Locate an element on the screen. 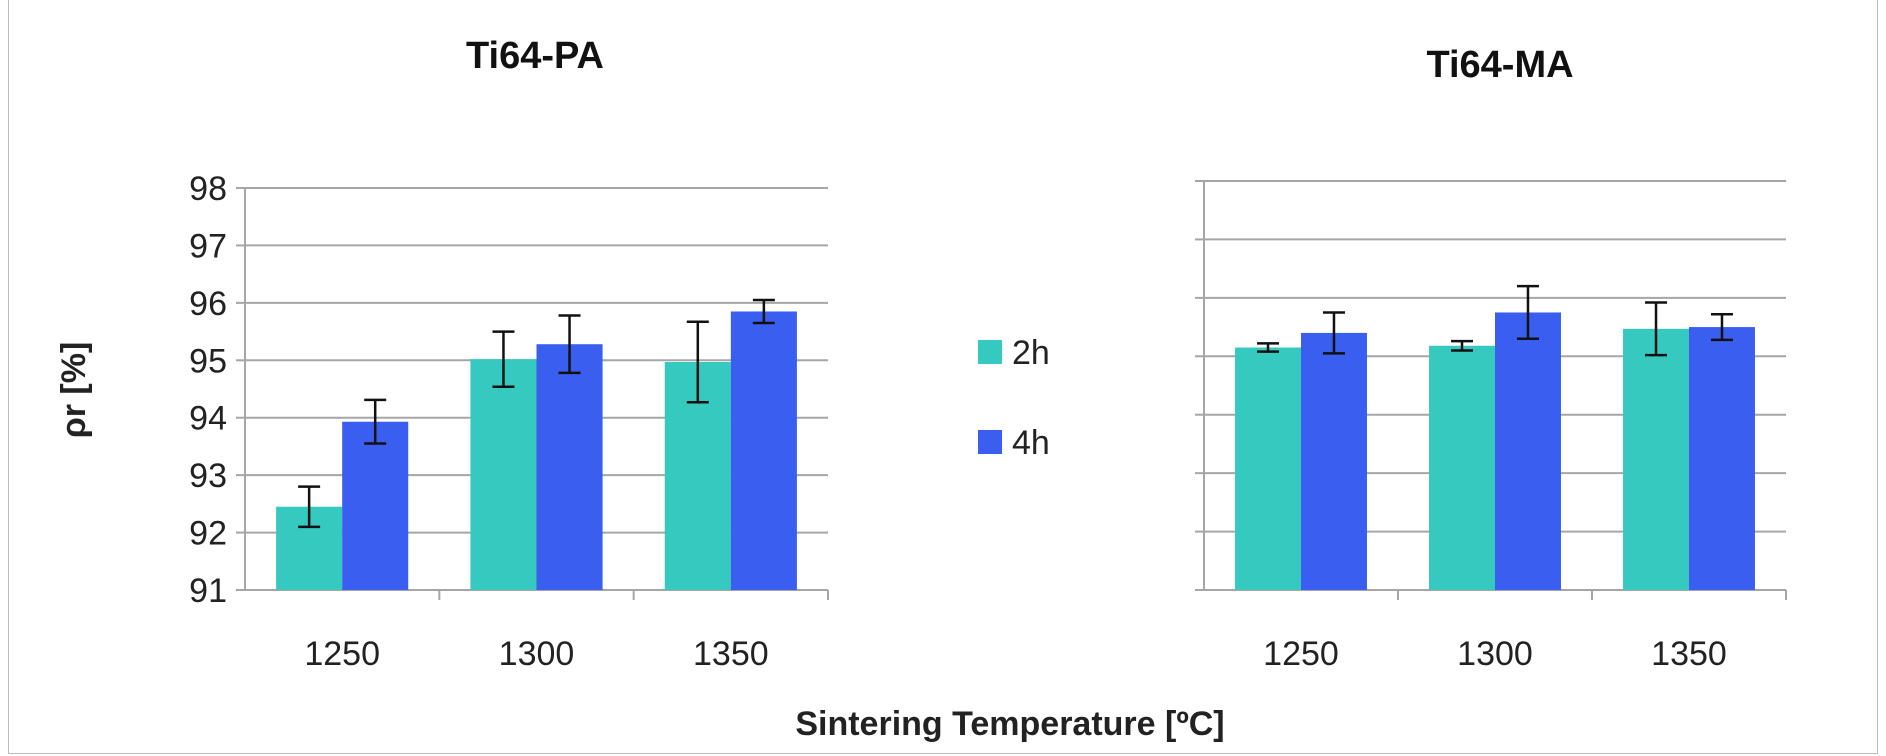  legend: 2h 4h is located at coordinates (1014, 398).